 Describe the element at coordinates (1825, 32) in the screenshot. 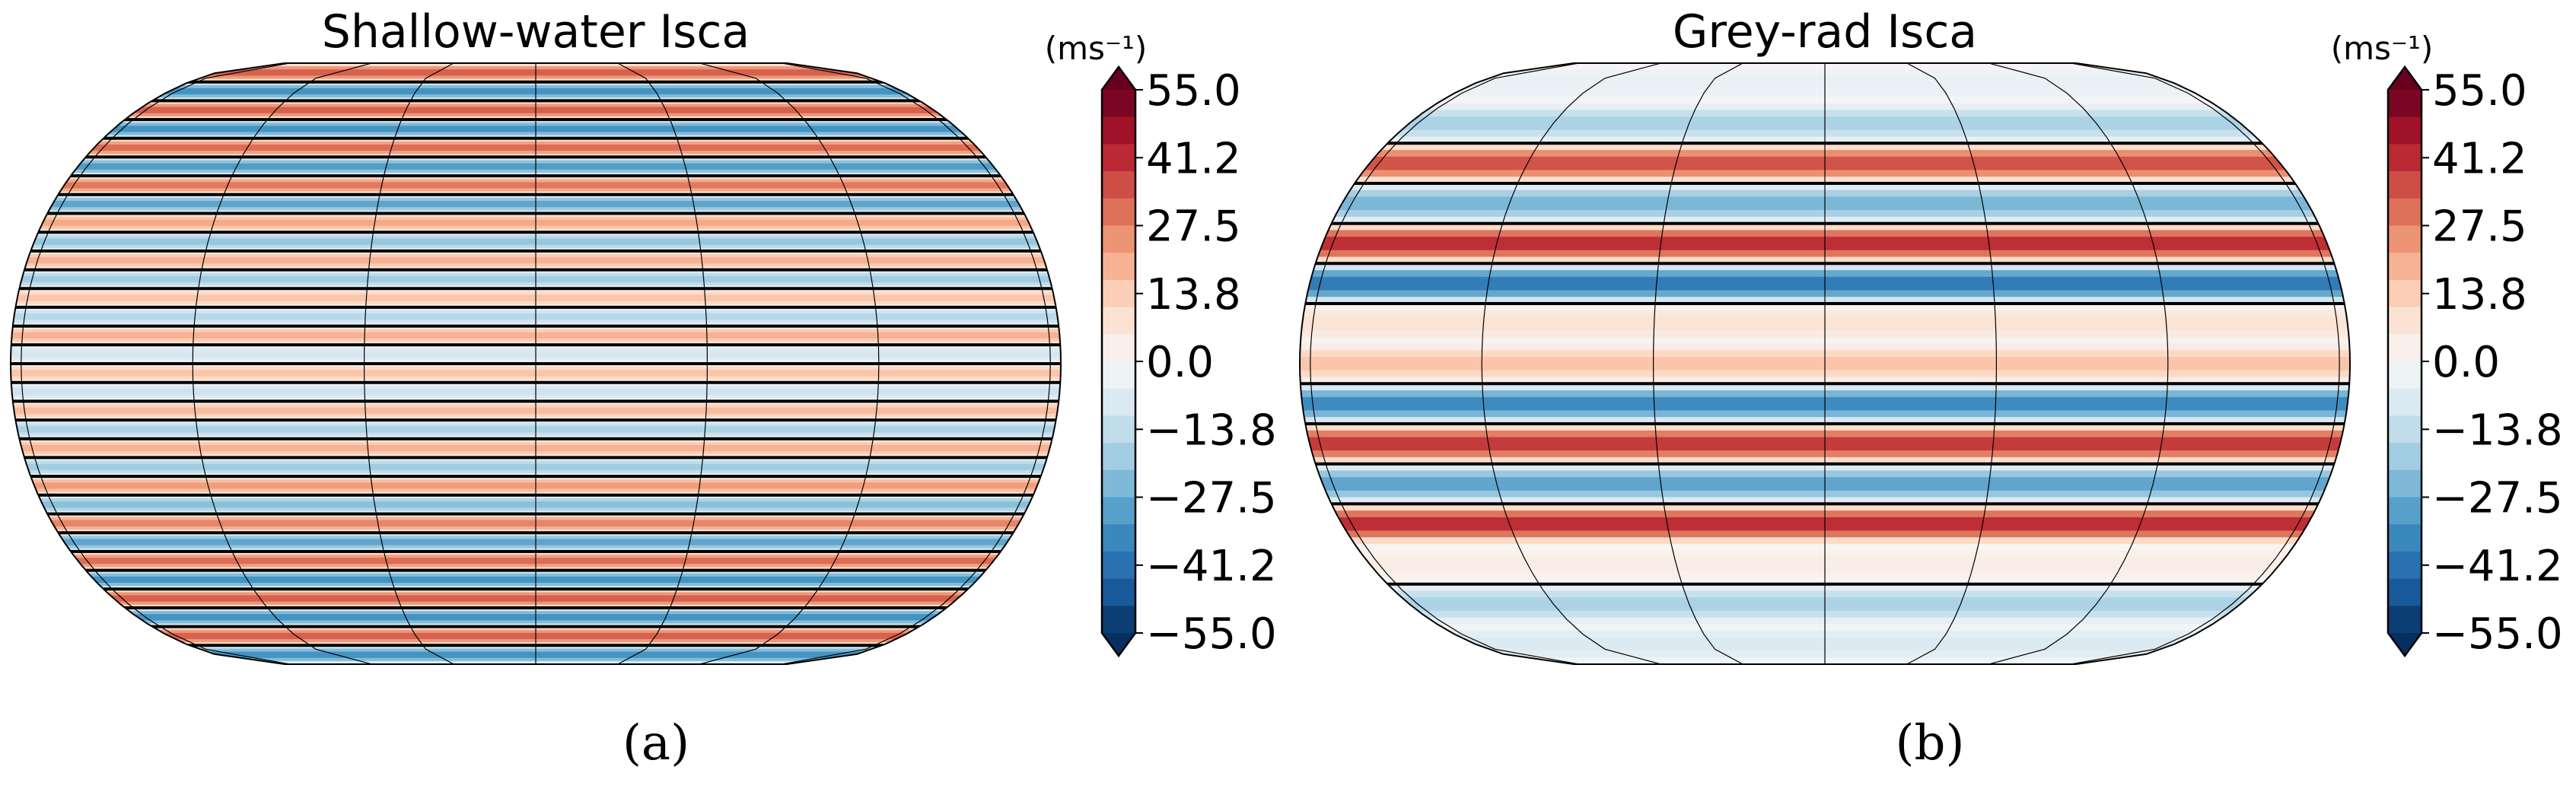

I see `panel-b-title: Grey-rad Isca` at that location.